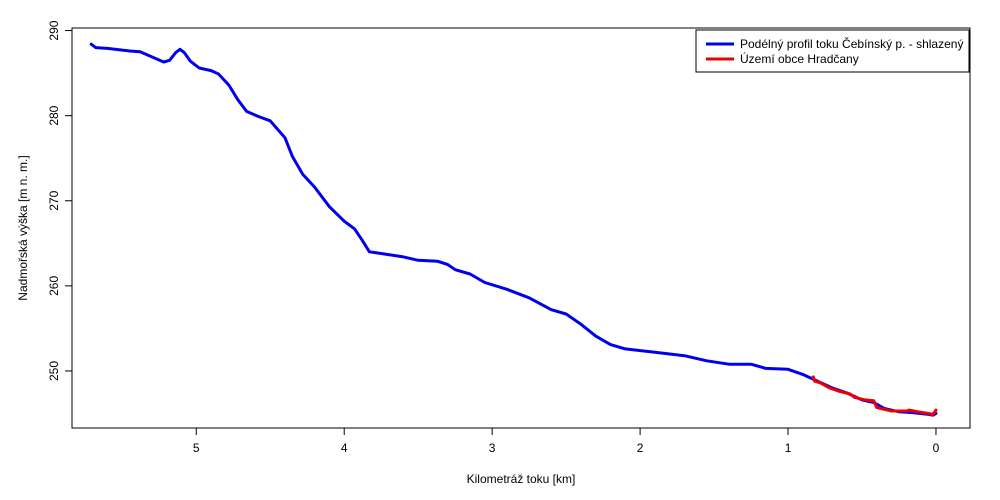  What do you see at coordinates (344, 448) in the screenshot?
I see `x-tick-label-4: 4` at bounding box center [344, 448].